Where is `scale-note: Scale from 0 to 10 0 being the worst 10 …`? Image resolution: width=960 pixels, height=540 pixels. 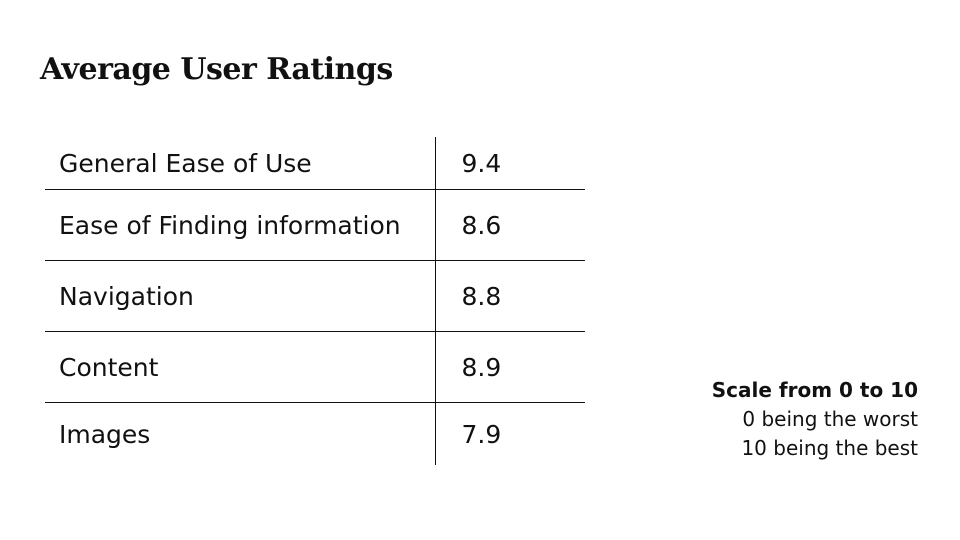 scale-note: Scale from 0 to 10 0 being the worst 10 … is located at coordinates (815, 419).